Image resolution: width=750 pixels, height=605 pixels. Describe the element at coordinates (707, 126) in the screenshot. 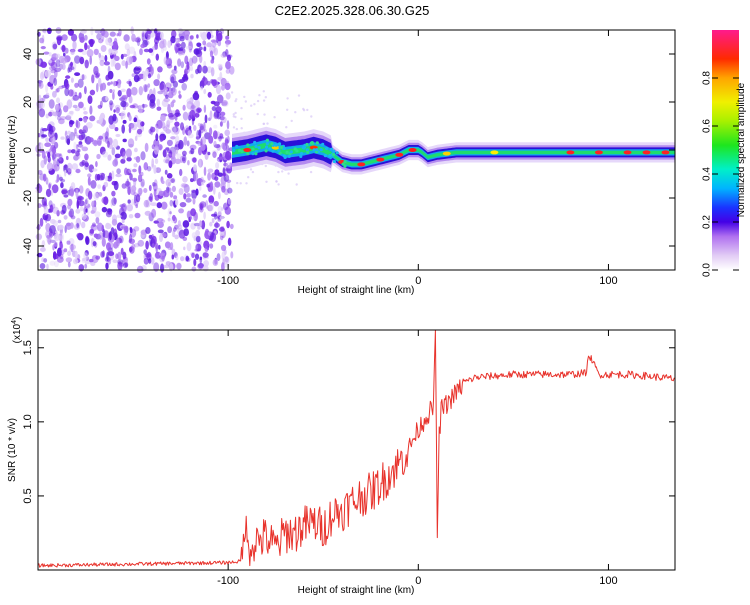

I see `colorbar-tick-label: 0.6` at that location.